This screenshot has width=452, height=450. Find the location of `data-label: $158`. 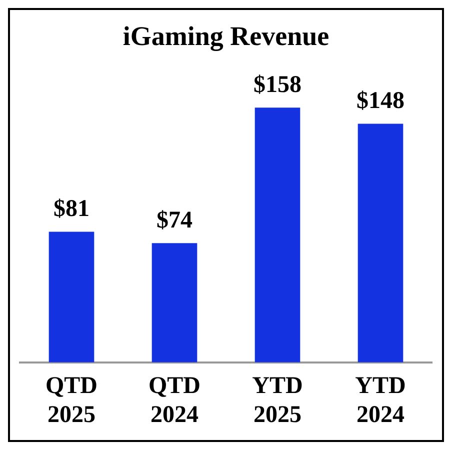

data-label: $158 is located at coordinates (278, 85).